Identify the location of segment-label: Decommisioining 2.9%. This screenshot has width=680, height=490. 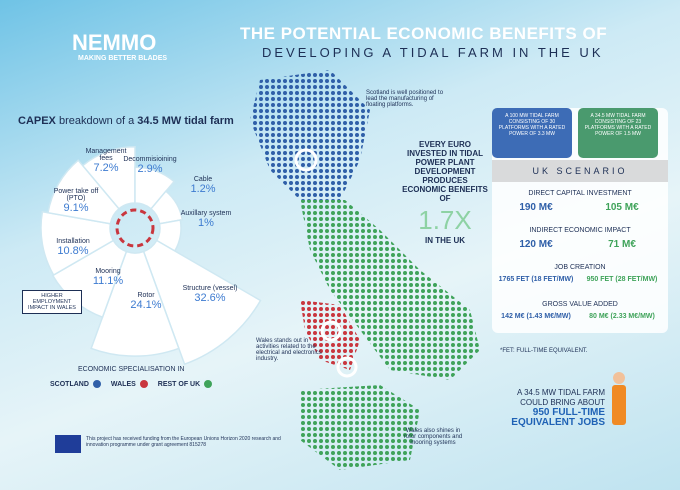
(150, 165).